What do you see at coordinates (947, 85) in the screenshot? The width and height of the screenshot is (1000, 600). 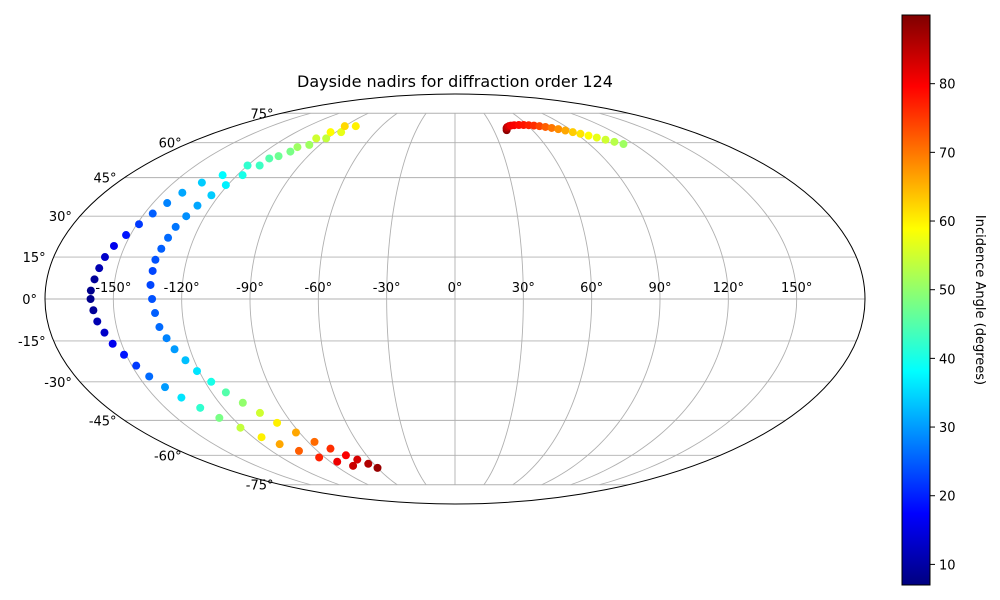 I see `colorbar-tick-label: 80` at bounding box center [947, 85].